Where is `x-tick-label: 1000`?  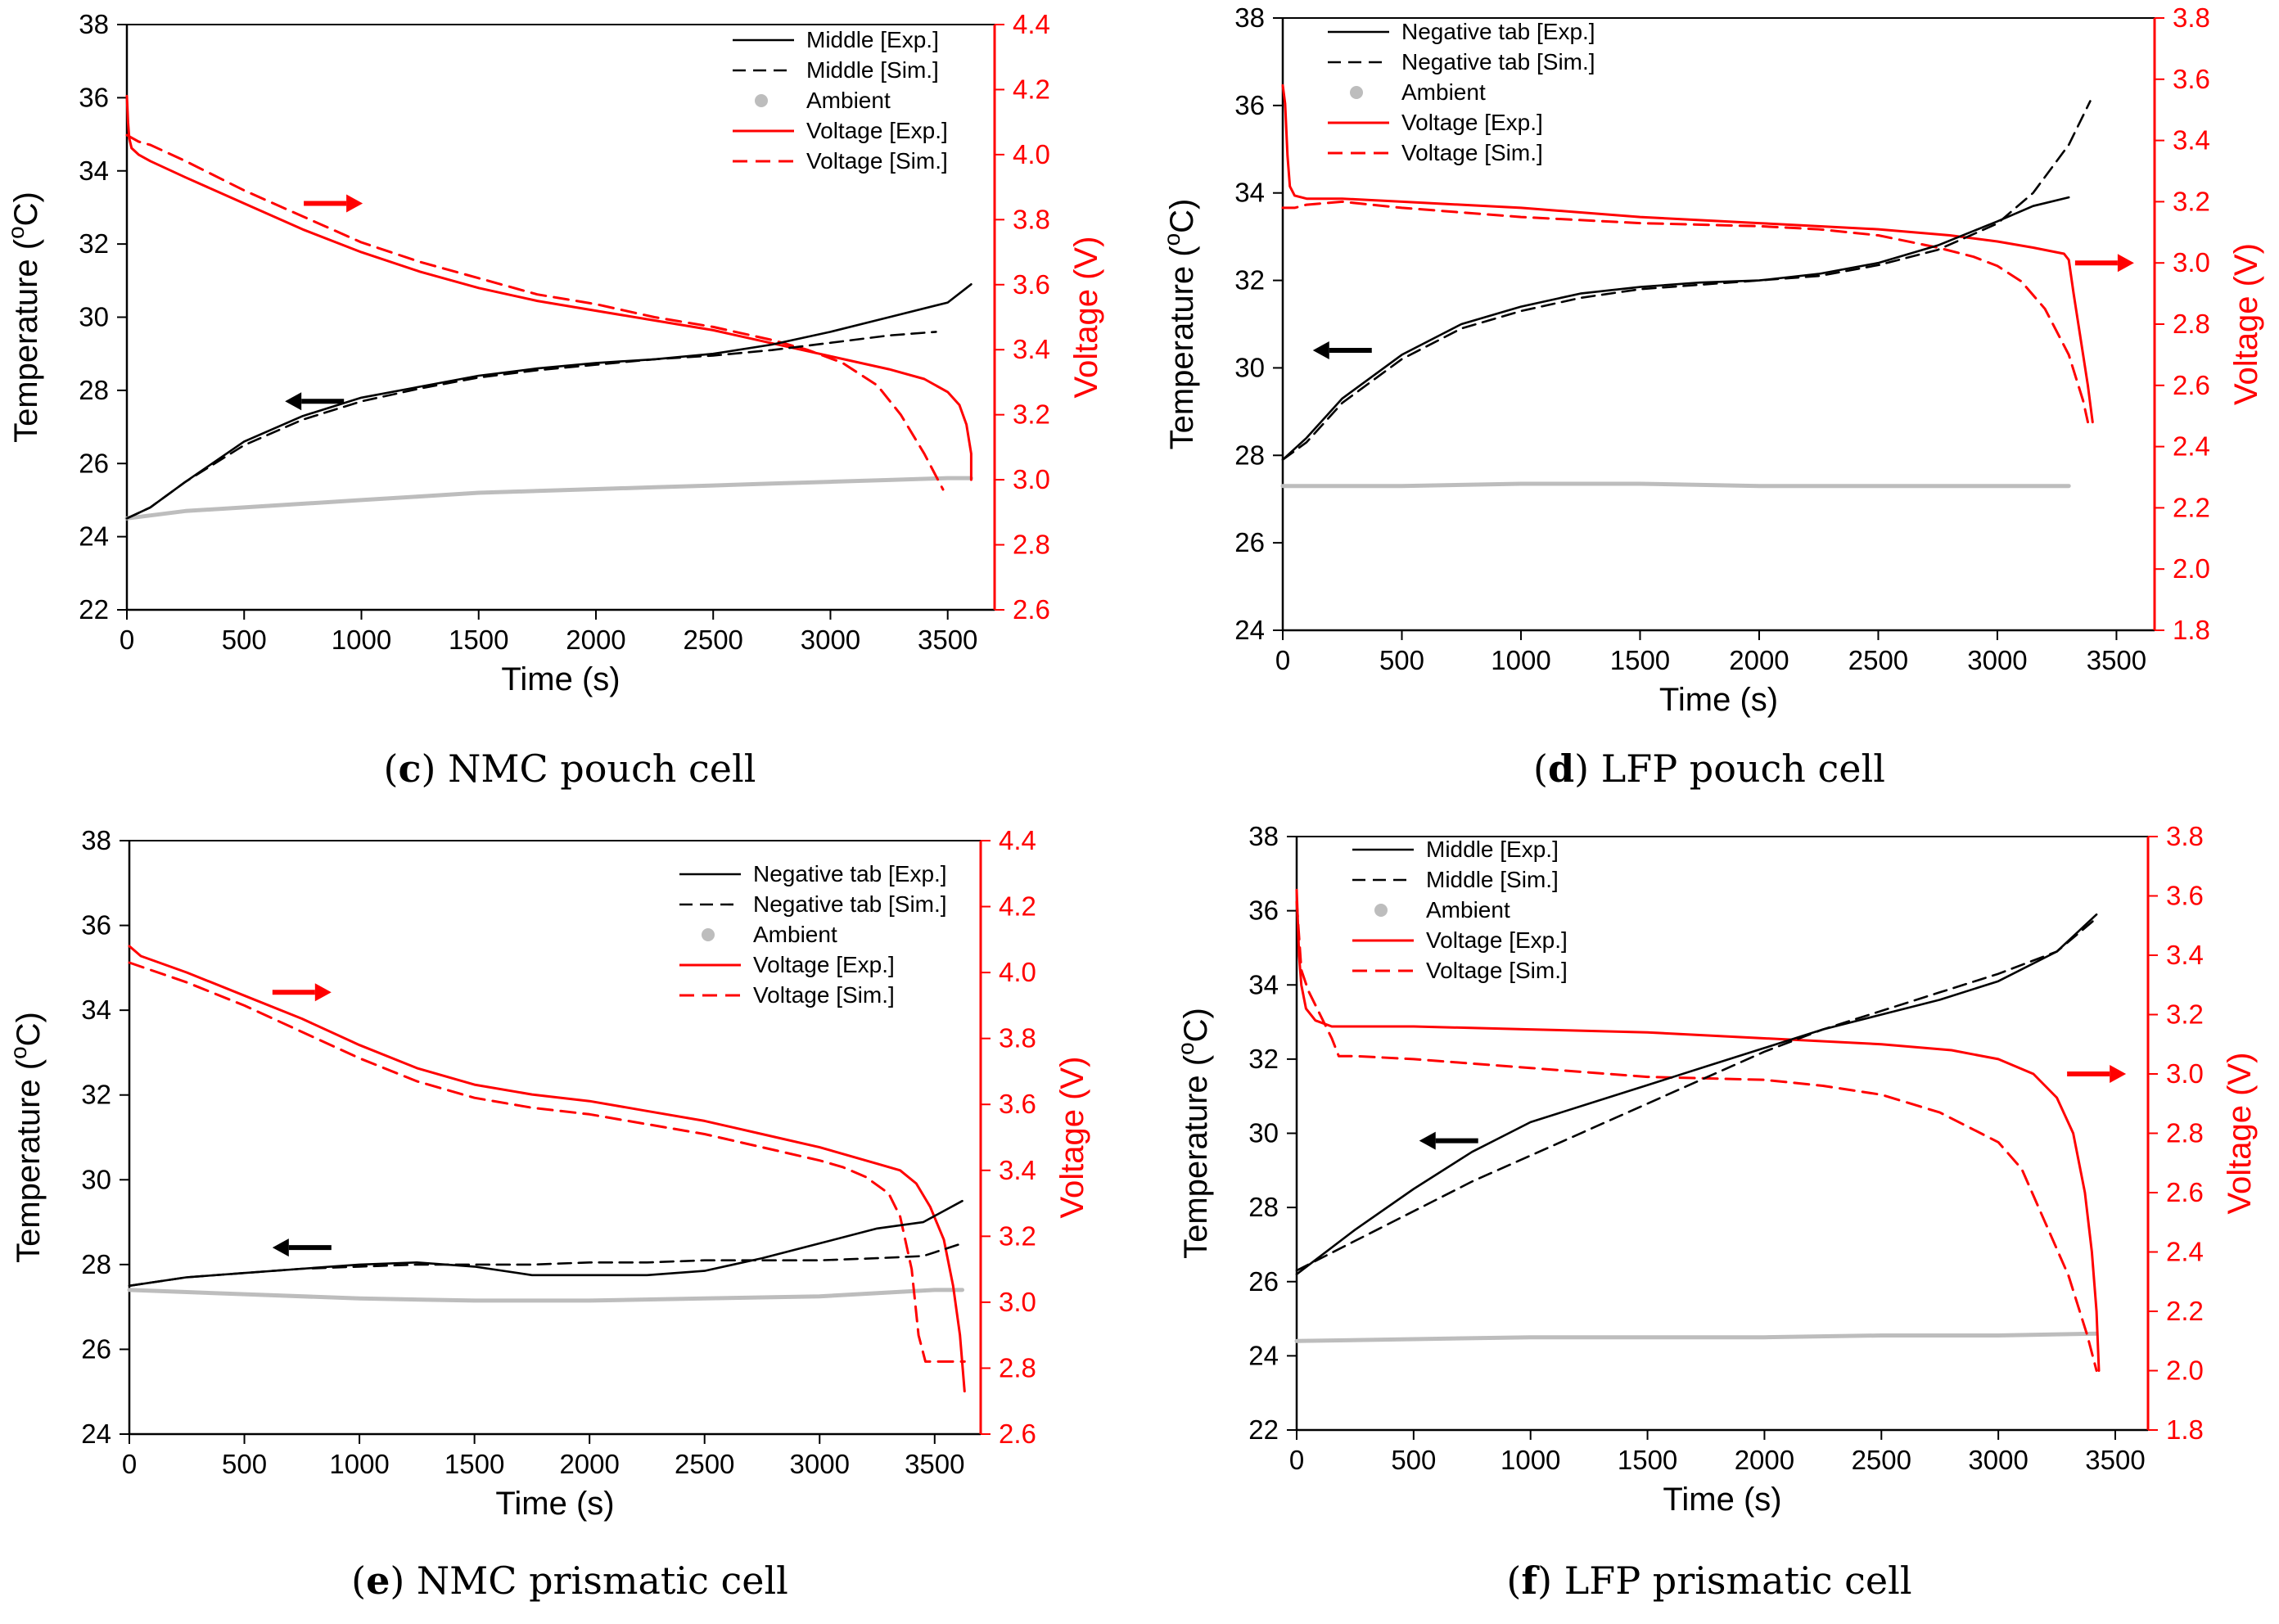
x-tick-label: 1000 is located at coordinates (359, 1464).